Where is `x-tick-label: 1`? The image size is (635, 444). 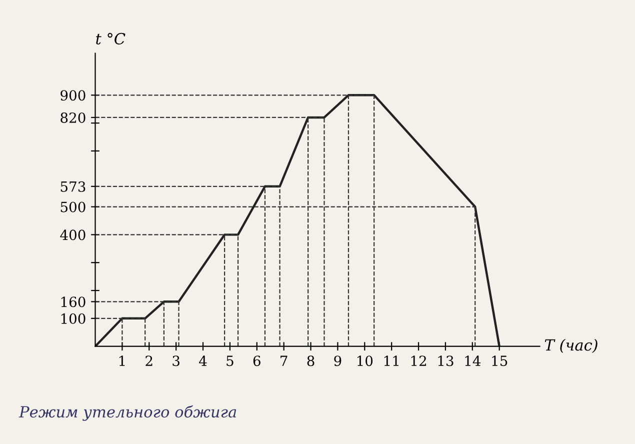 x-tick-label: 1 is located at coordinates (122, 361).